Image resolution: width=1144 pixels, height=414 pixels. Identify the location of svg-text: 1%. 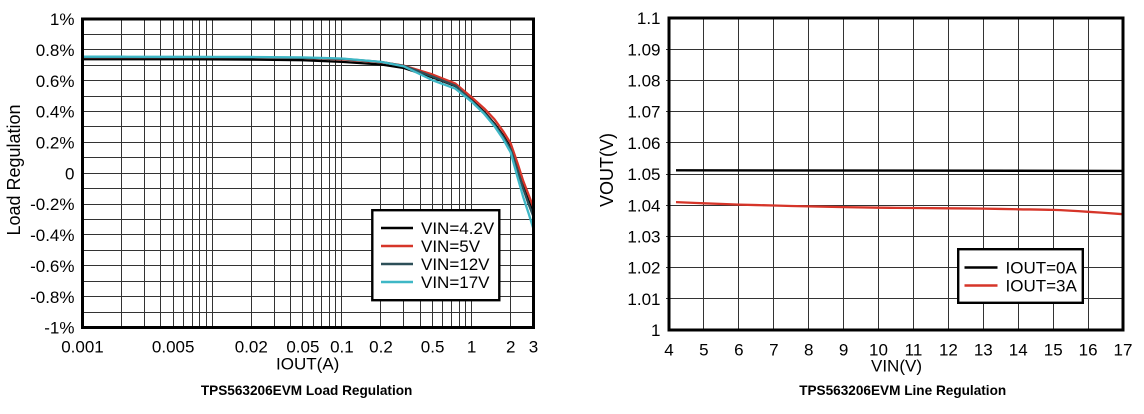
(62, 19).